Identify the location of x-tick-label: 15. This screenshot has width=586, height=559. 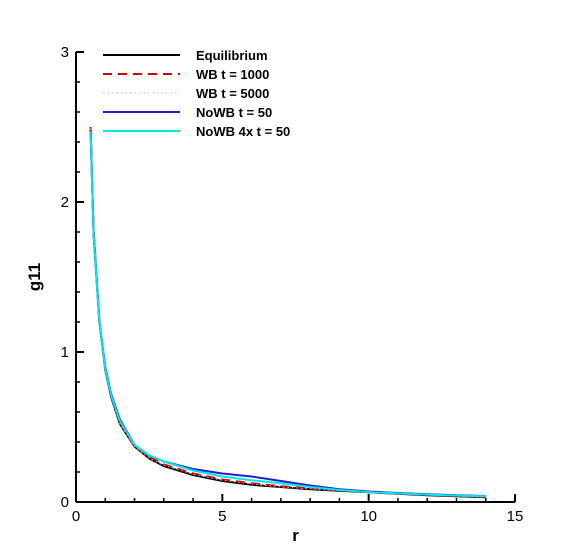
(515, 516).